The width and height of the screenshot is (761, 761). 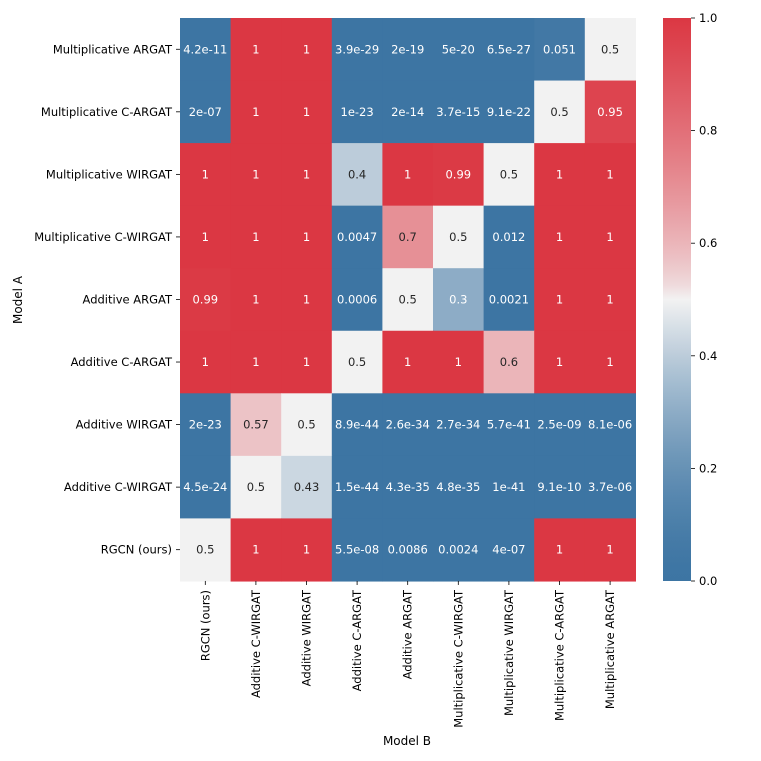 I want to click on colorbar-tick-label: 1.0, so click(x=708, y=18).